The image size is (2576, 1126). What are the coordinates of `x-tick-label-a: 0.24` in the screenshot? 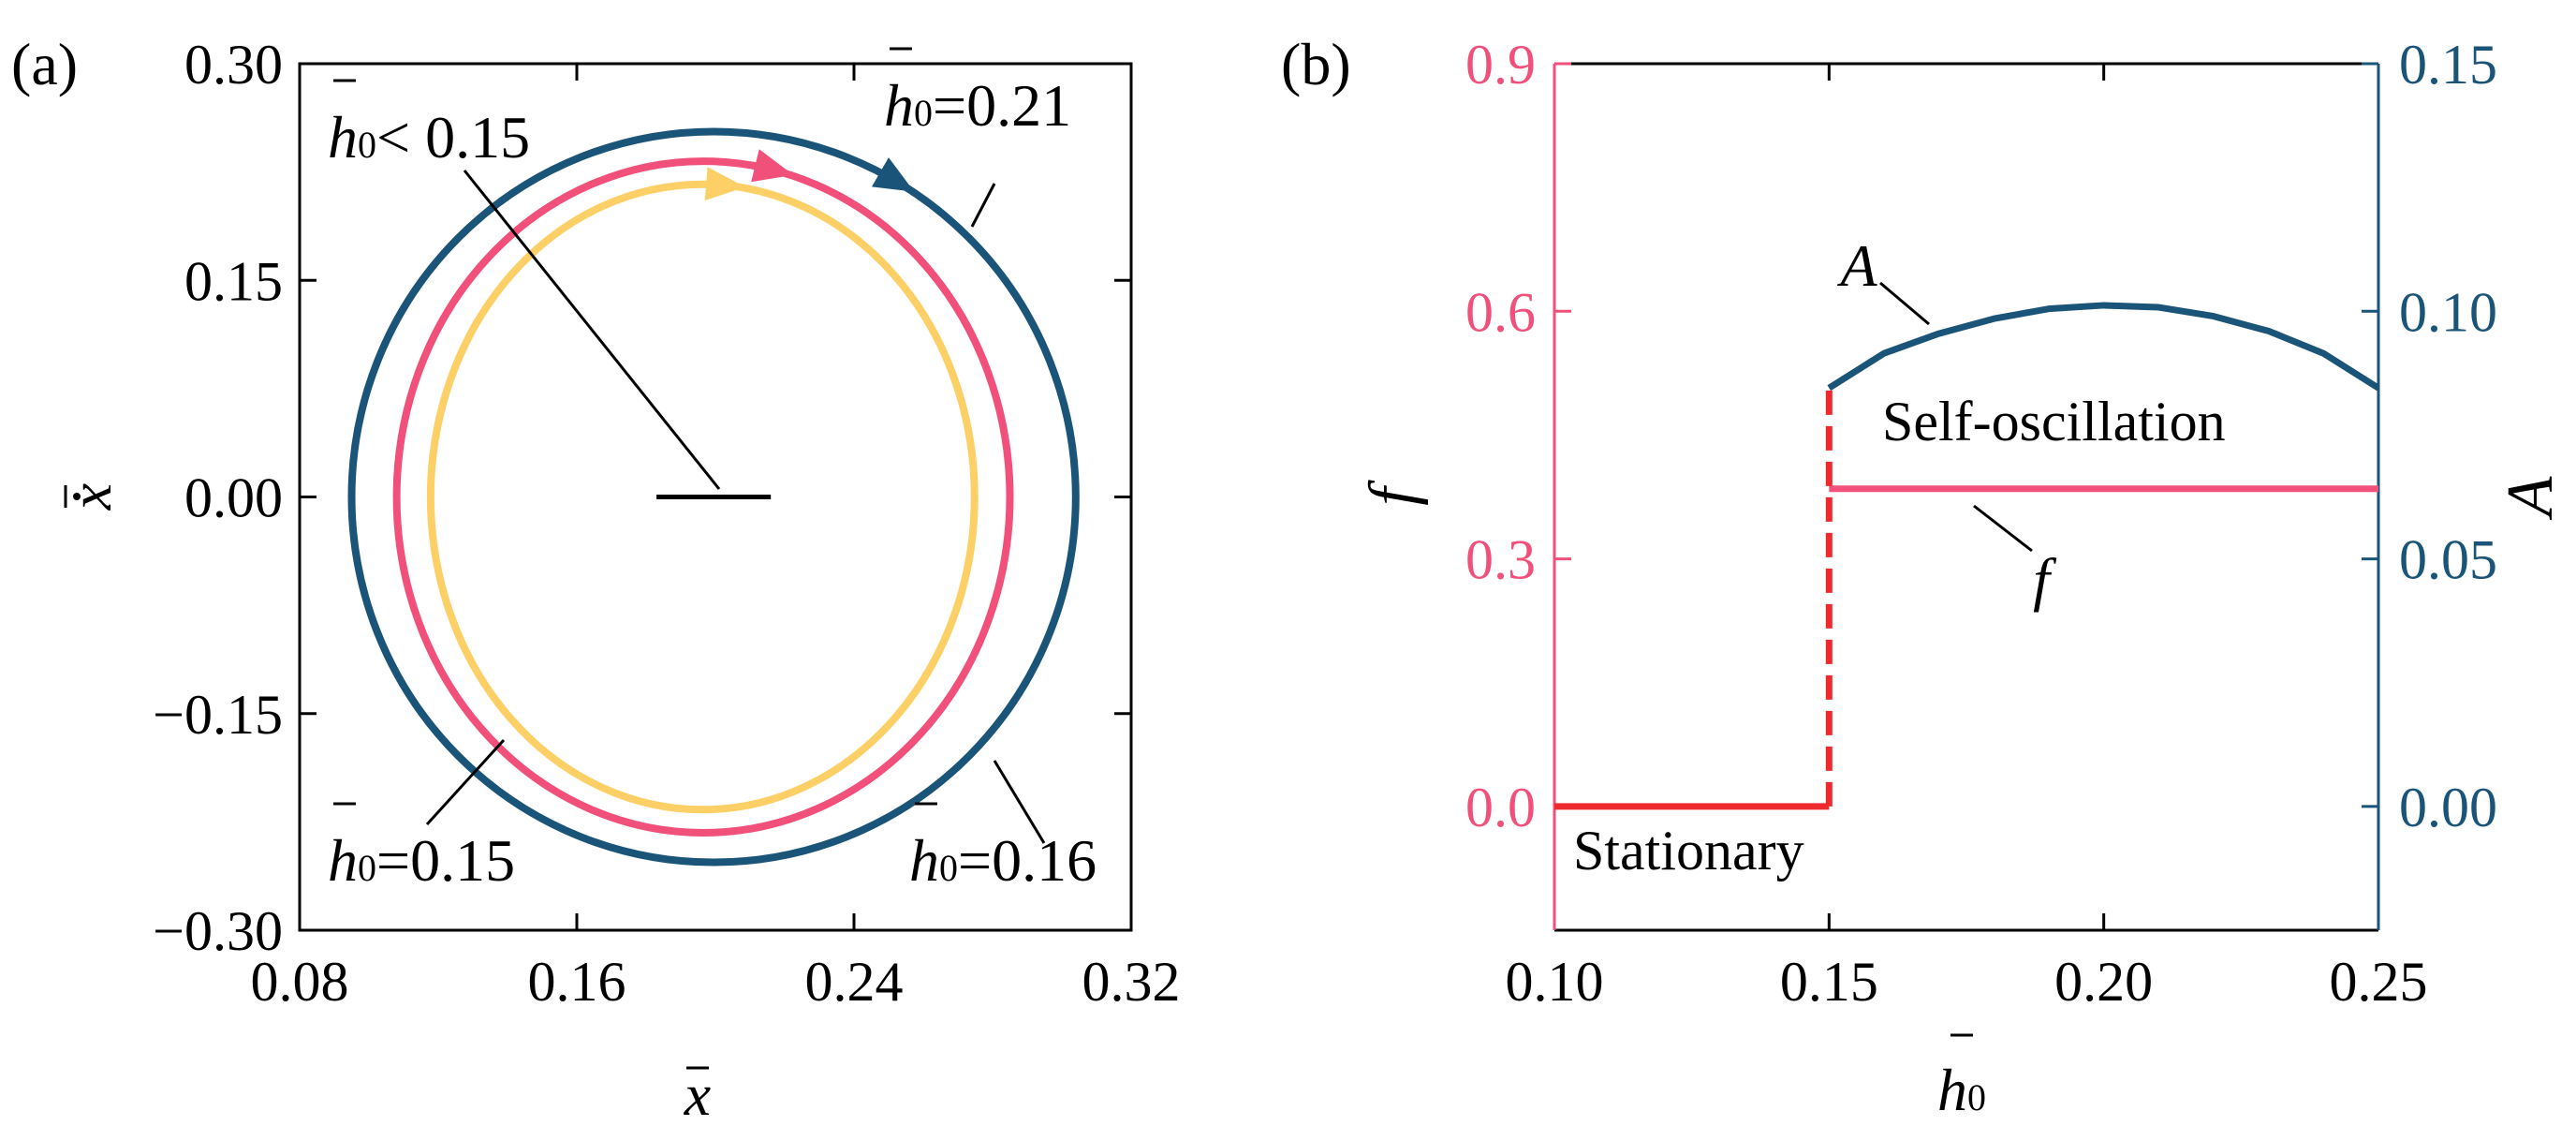 It's located at (854, 982).